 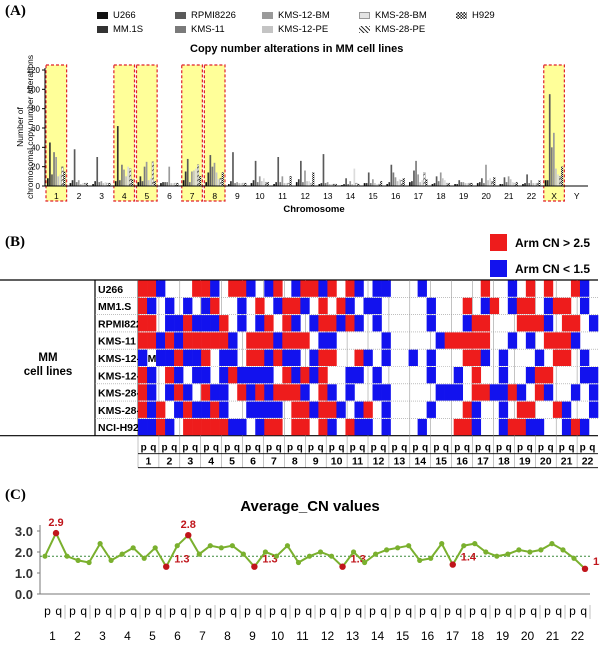 What do you see at coordinates (556, 177) in the screenshot?
I see `bar-kms-12-pe-chr-X` at bounding box center [556, 177].